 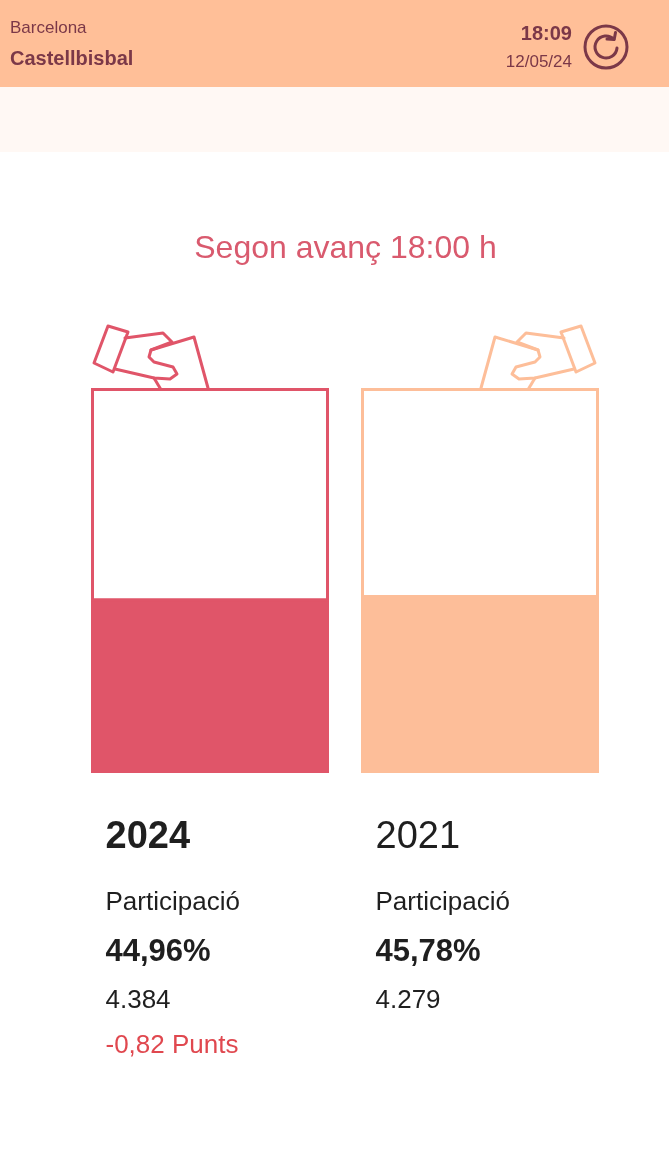 What do you see at coordinates (148, 835) in the screenshot?
I see `x-tick-label: 2024` at bounding box center [148, 835].